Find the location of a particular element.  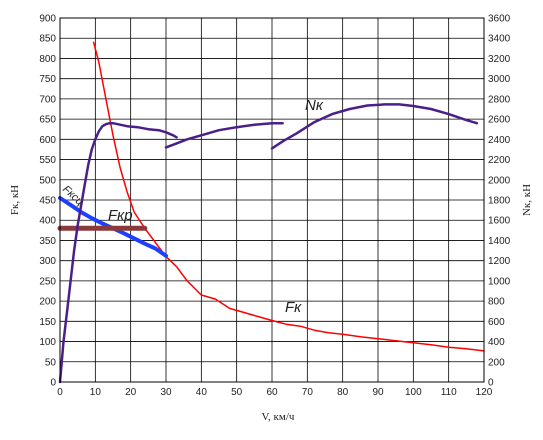

y-right-axis-title: Nк, кН is located at coordinates (527, 200).